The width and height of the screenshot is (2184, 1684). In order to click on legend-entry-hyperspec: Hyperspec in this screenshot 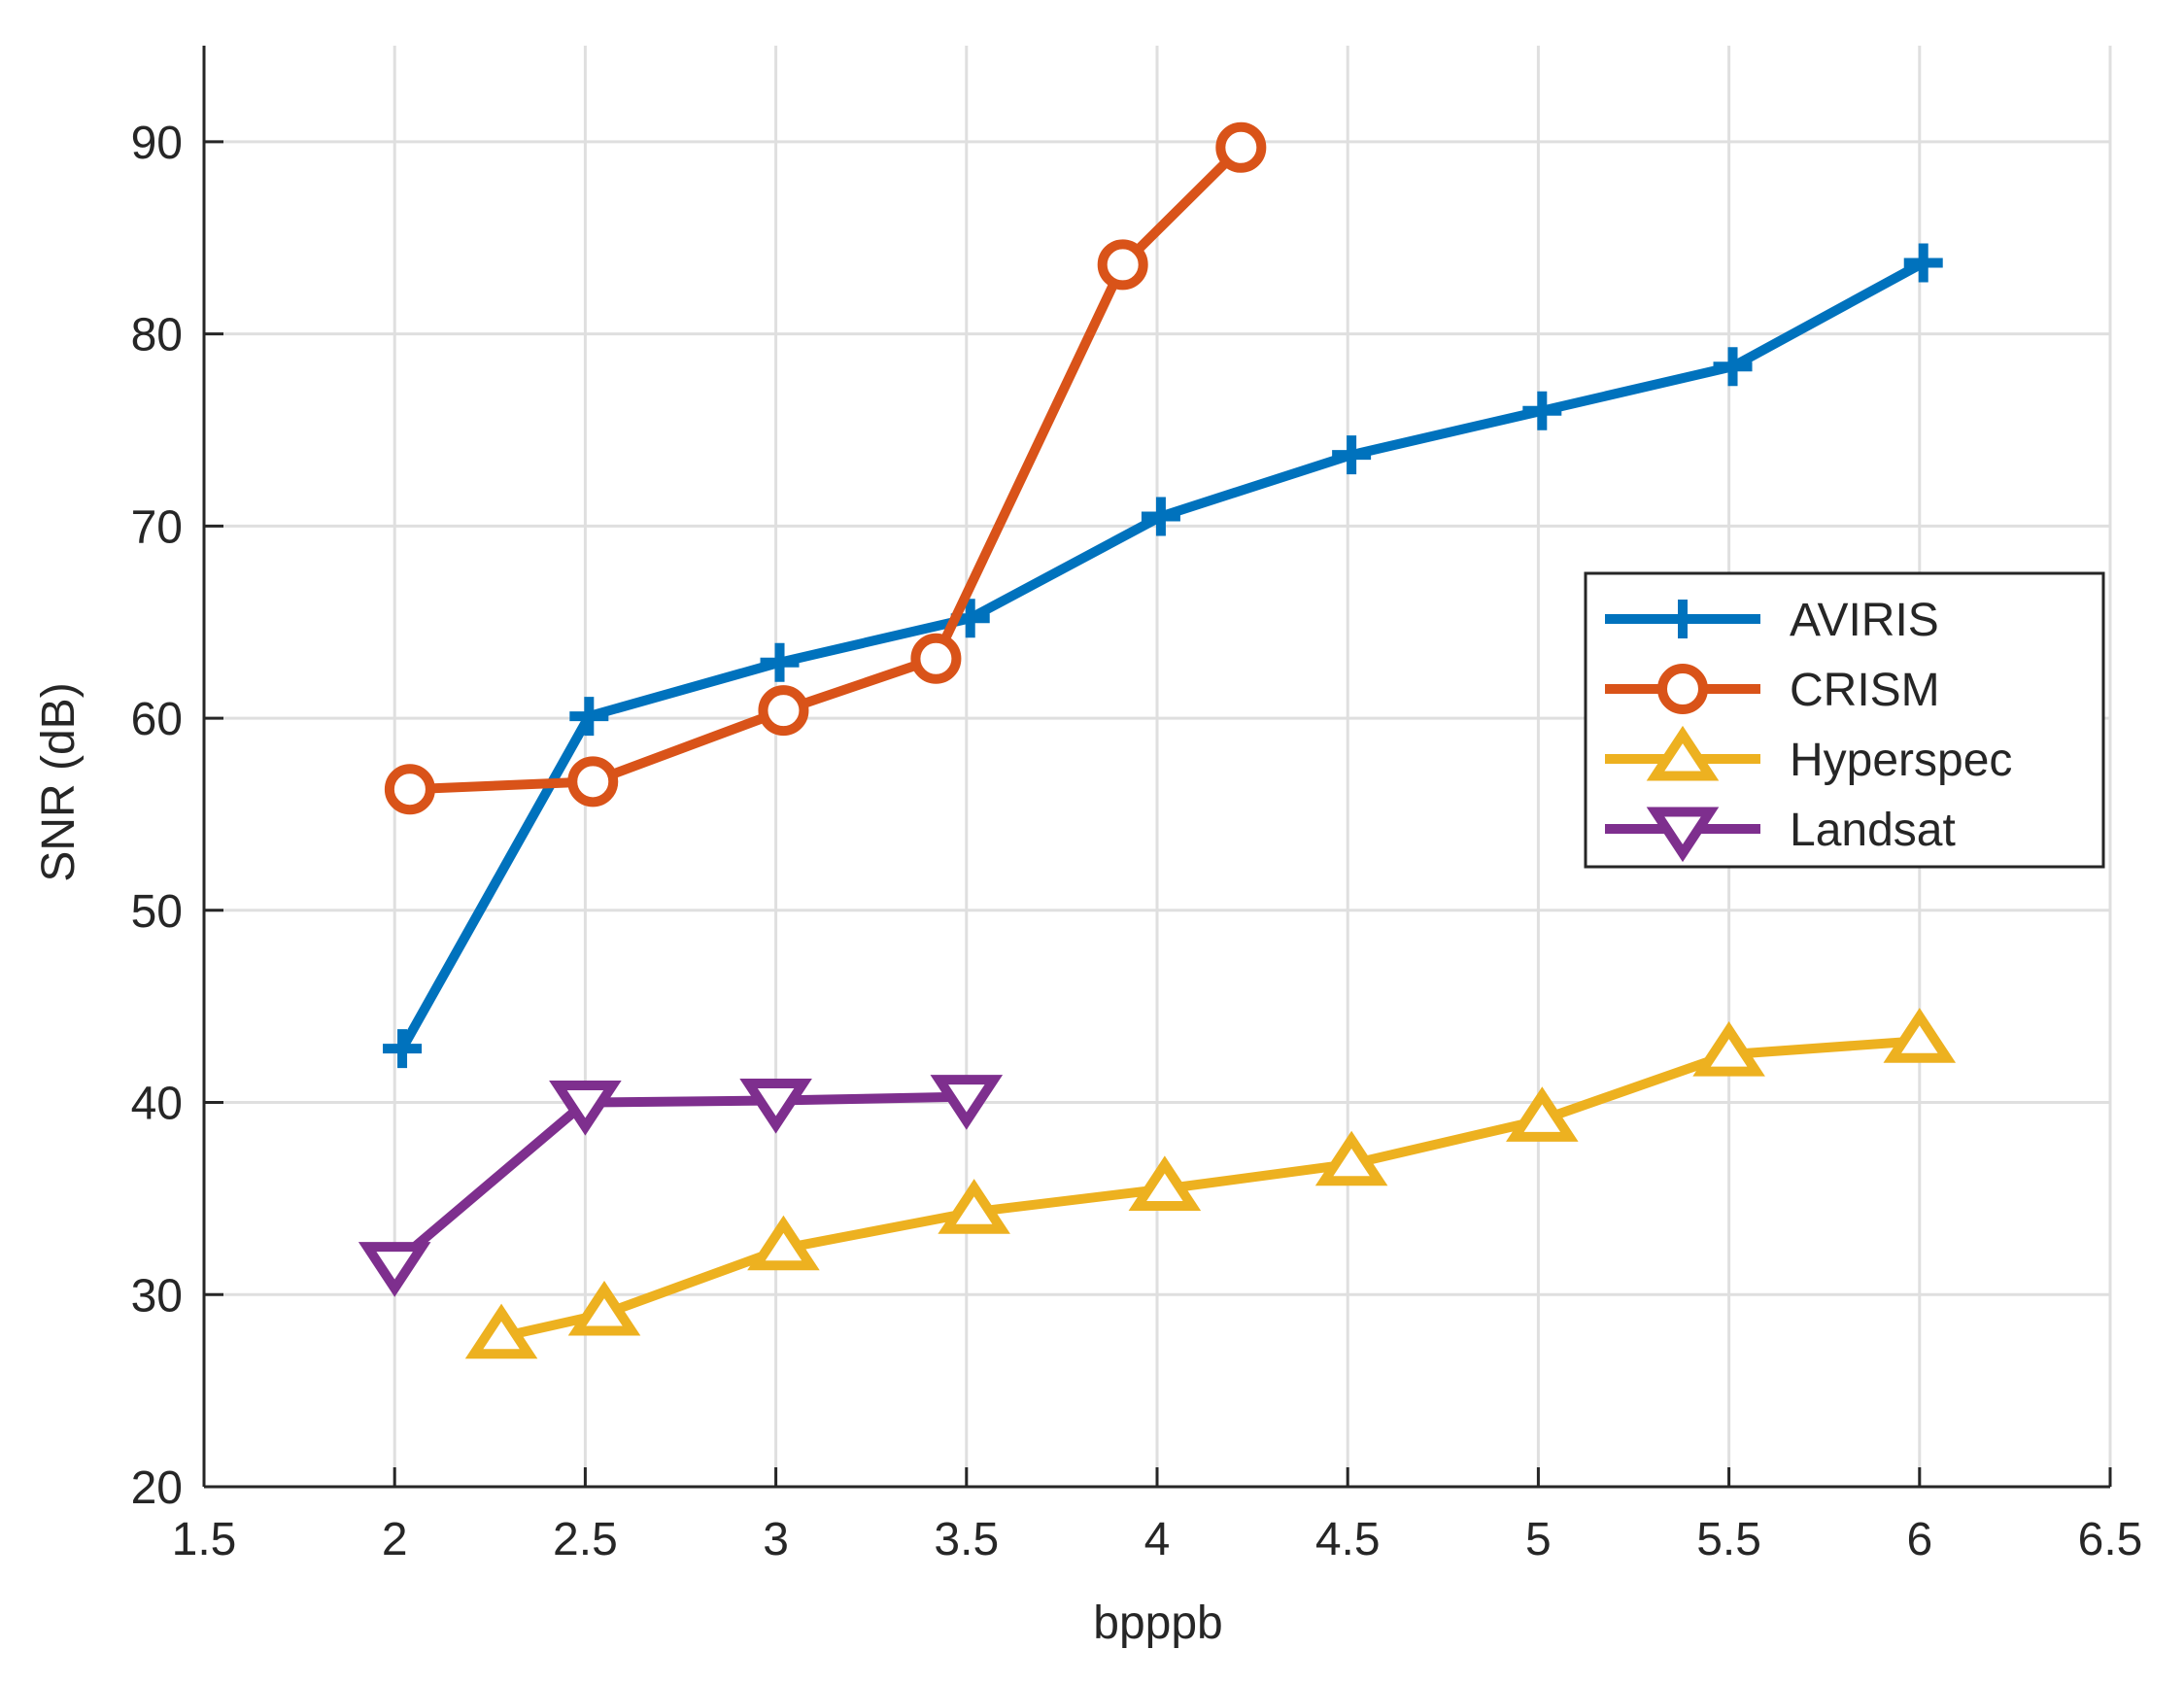, I will do `click(1808, 755)`.